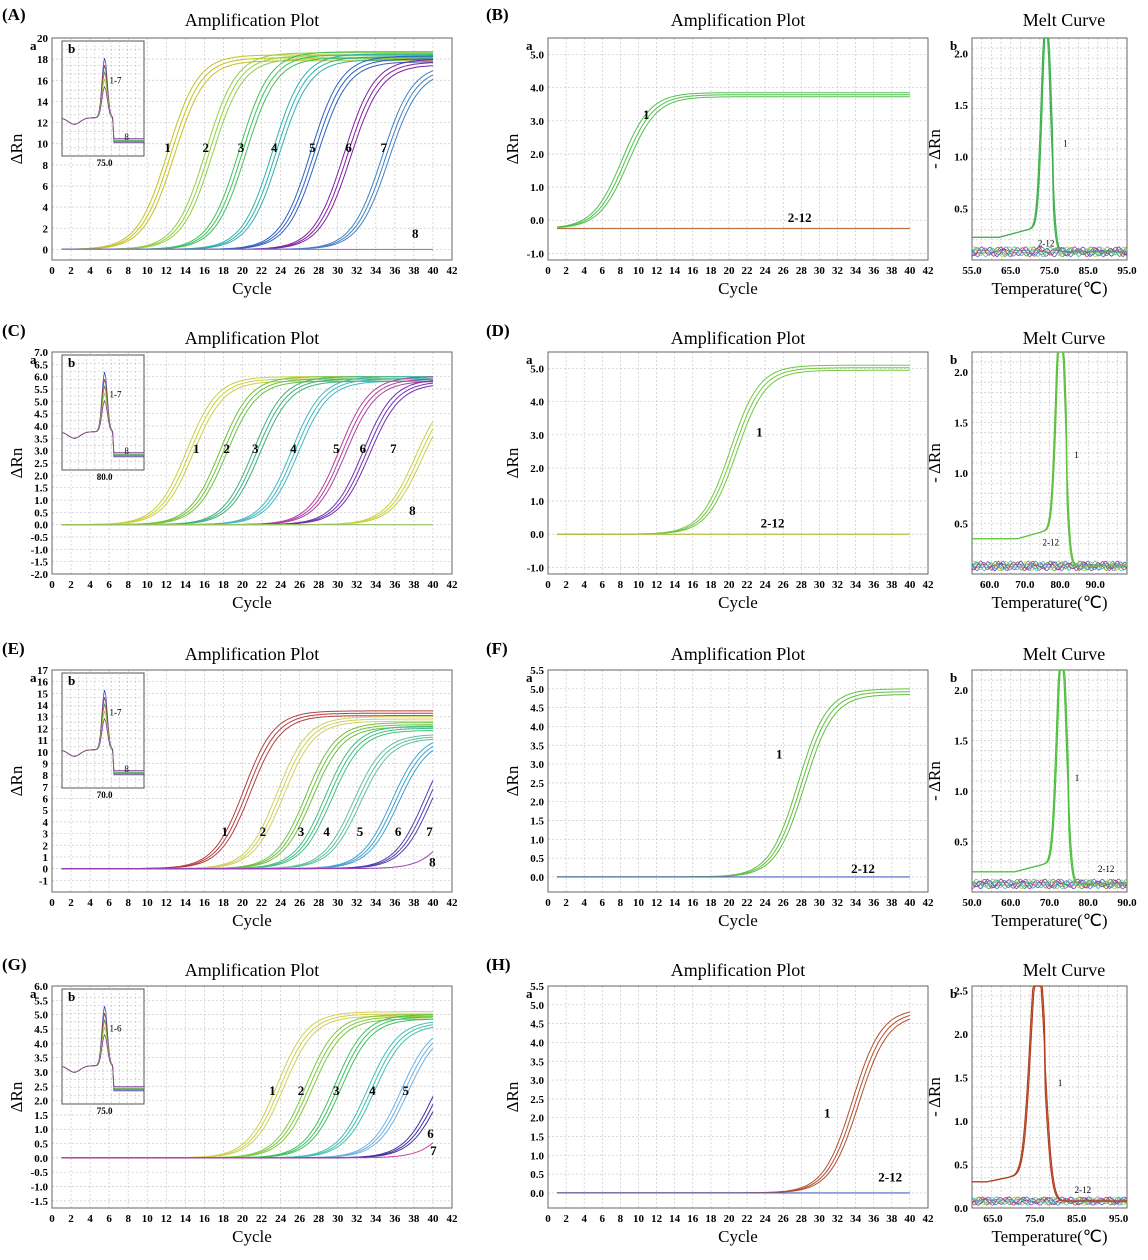 The height and width of the screenshot is (1260, 1148). What do you see at coordinates (961, 1122) in the screenshot?
I see `y-tick-label: 1.0` at bounding box center [961, 1122].